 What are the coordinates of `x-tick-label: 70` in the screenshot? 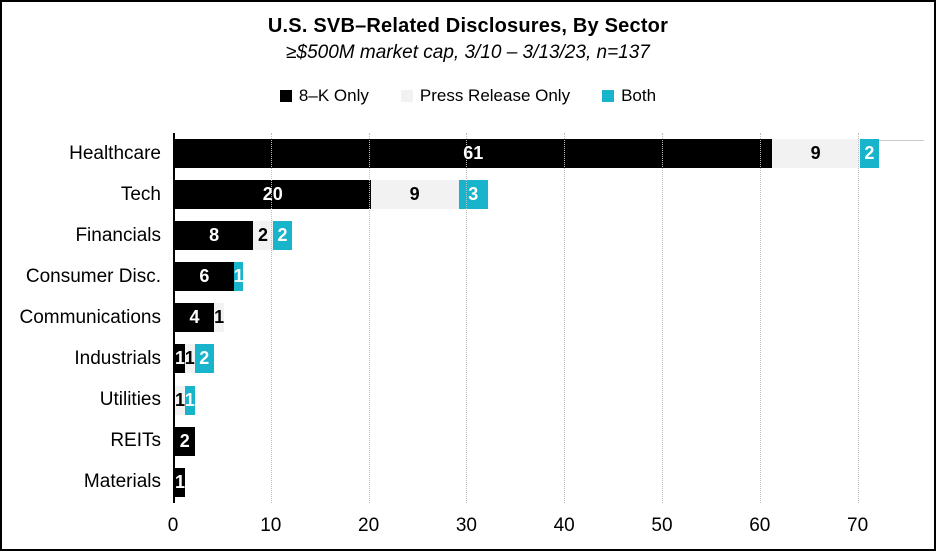 It's located at (858, 525).